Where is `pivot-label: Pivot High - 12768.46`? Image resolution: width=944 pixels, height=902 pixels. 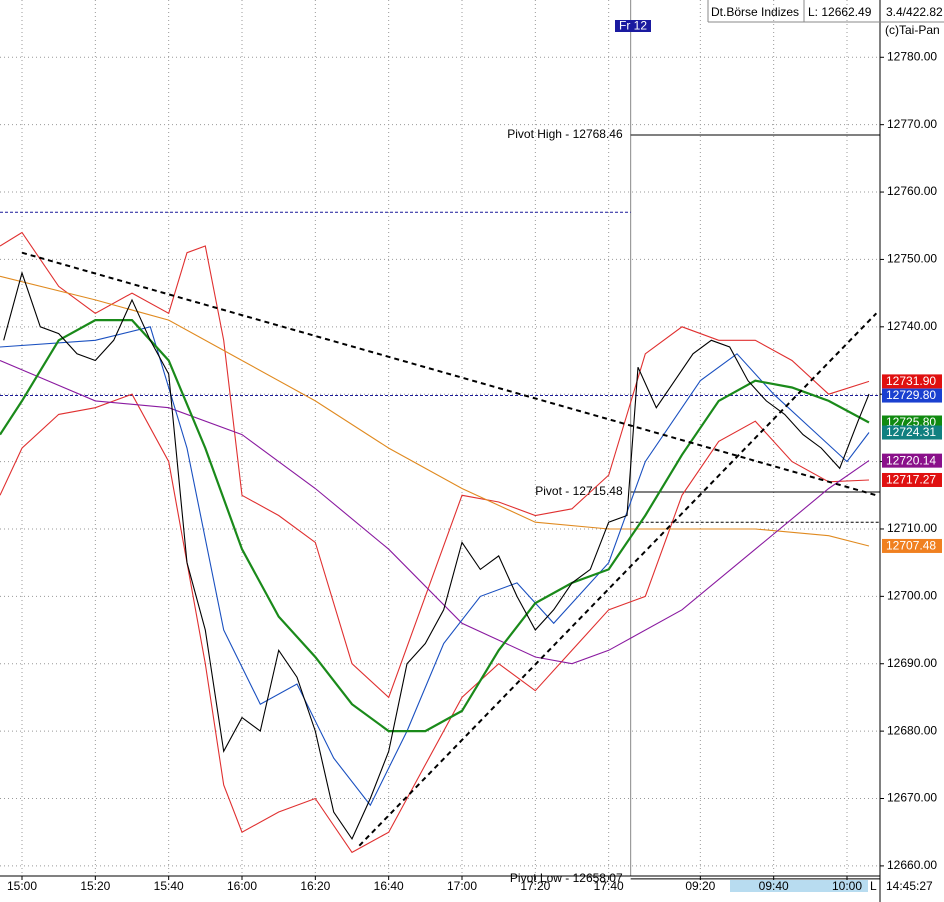 pivot-label: Pivot High - 12768.46 is located at coordinates (565, 134).